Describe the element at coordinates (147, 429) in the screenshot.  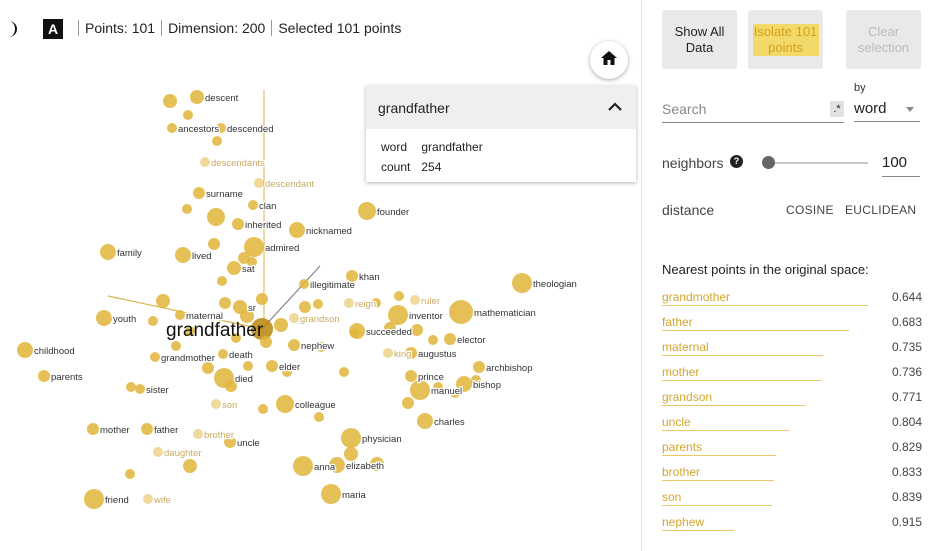
I see `point-father` at that location.